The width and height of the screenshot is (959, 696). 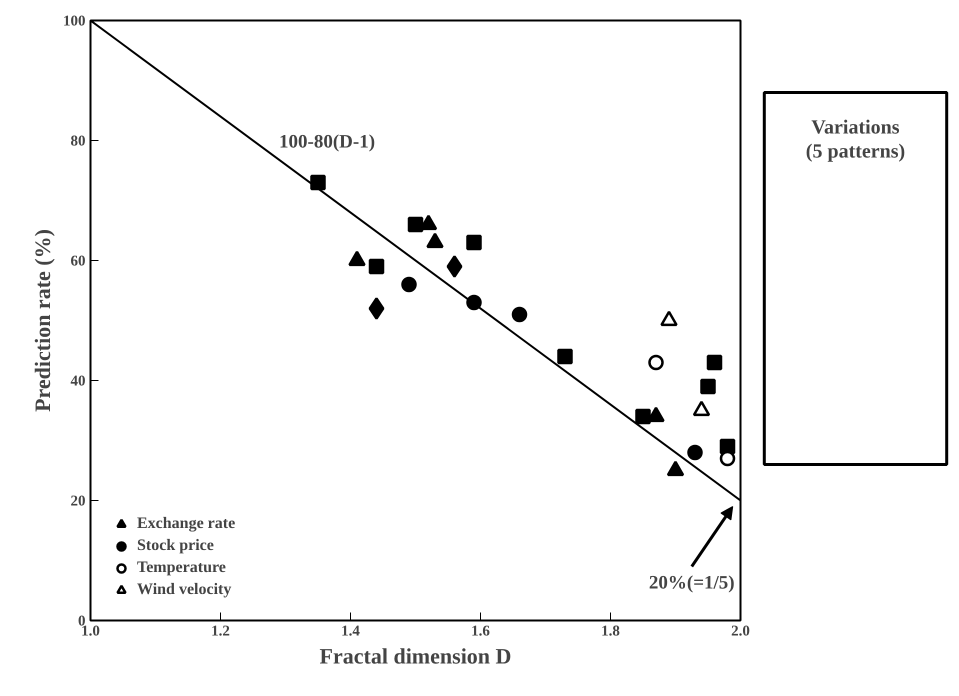 I want to click on y-tick-label: 80, so click(x=78, y=142).